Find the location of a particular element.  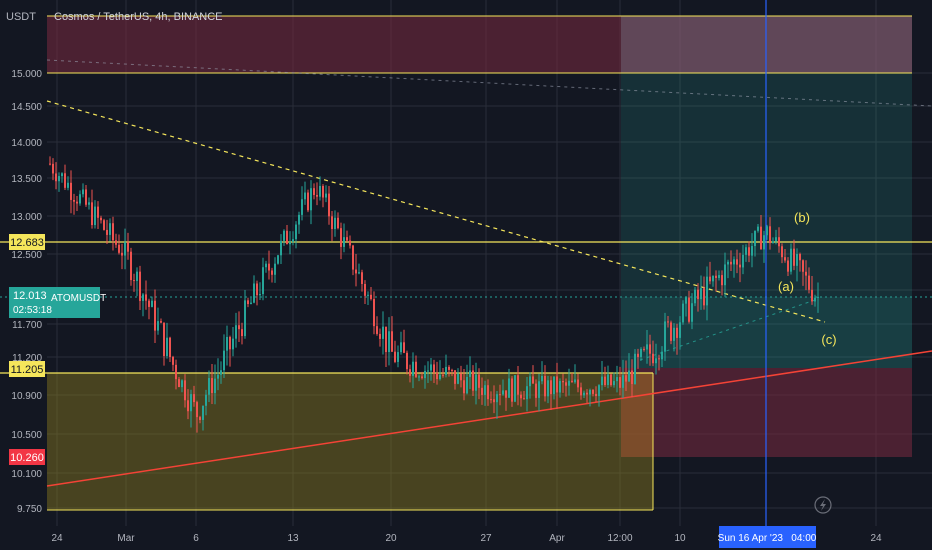

time-tick-label: 20 is located at coordinates (391, 538).